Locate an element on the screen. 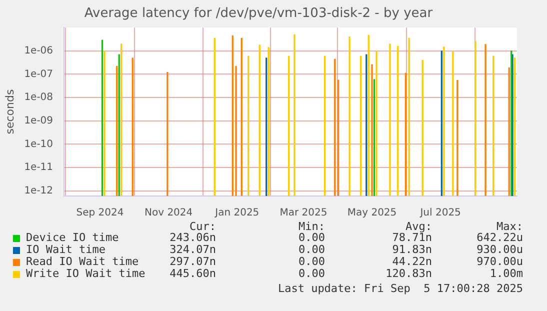 This screenshot has height=311, width=547. y-axis-title: seconds is located at coordinates (9, 111).